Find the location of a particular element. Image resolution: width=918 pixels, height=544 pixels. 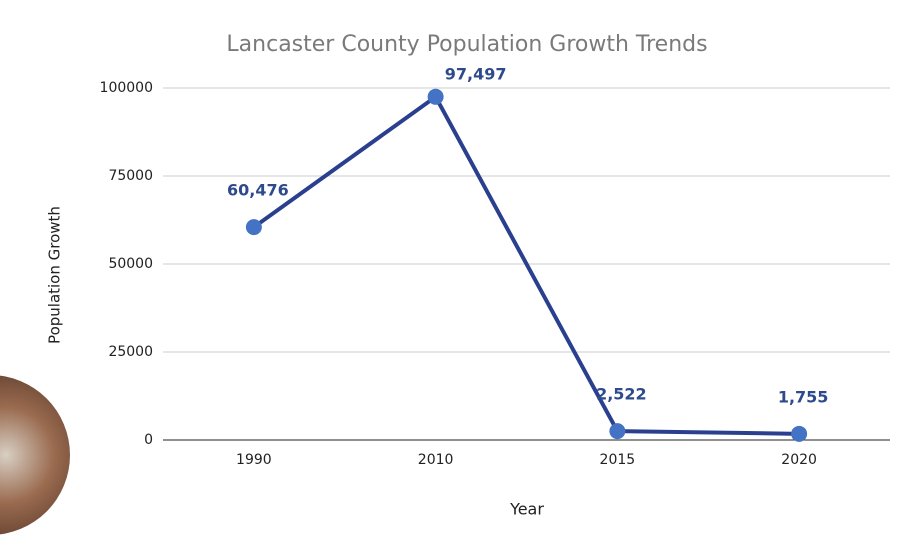

x-tick-label: 1990 is located at coordinates (254, 460).